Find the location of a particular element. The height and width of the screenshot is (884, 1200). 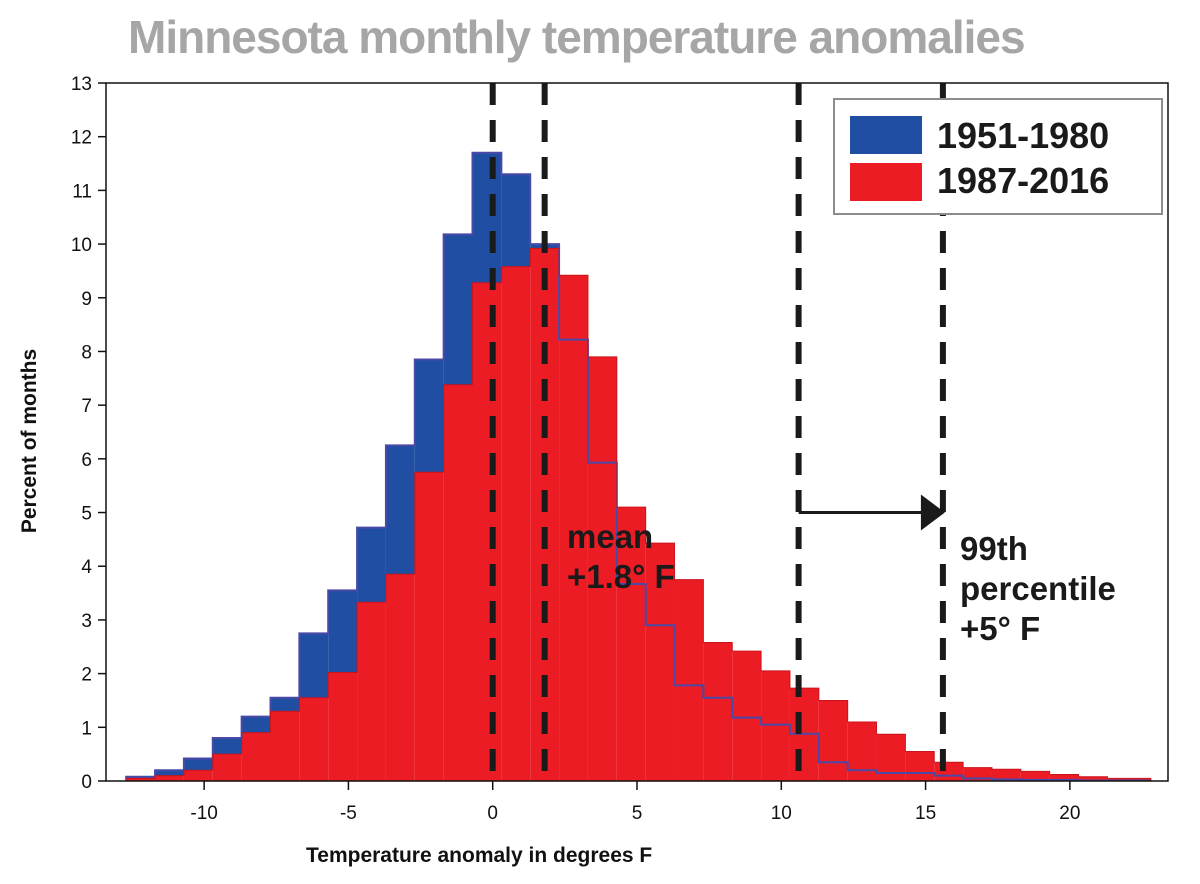

x-tick-label-20: 20 is located at coordinates (1069, 813).